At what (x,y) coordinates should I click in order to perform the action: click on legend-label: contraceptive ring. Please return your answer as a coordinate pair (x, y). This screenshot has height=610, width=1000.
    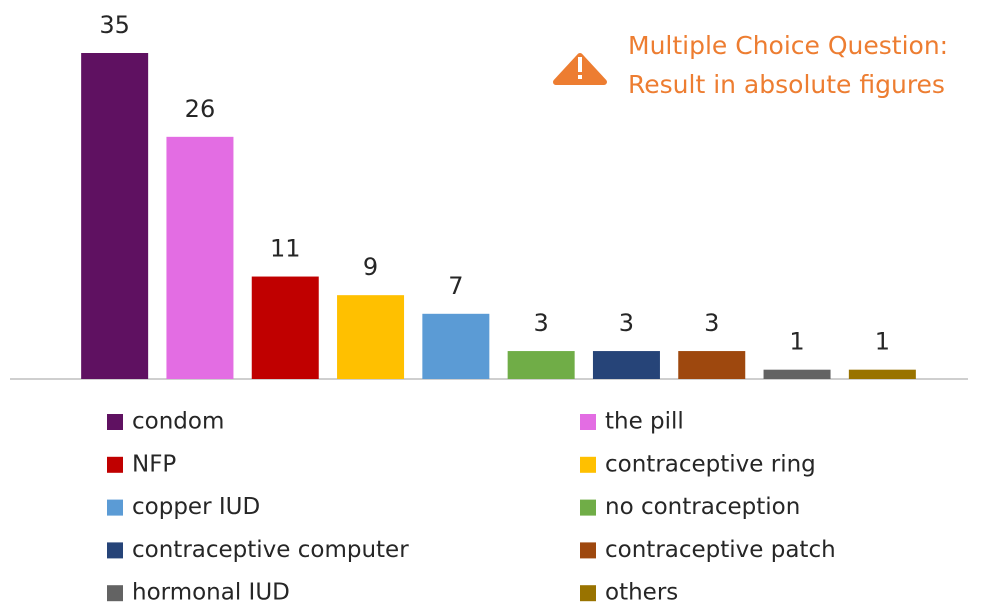
    Looking at the image, I should click on (710, 464).